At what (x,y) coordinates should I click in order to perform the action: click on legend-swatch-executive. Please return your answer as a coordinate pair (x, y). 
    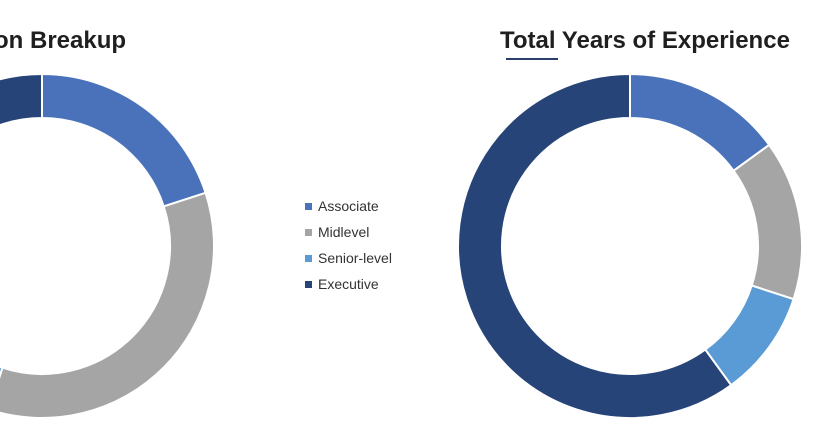
    Looking at the image, I should click on (308, 284).